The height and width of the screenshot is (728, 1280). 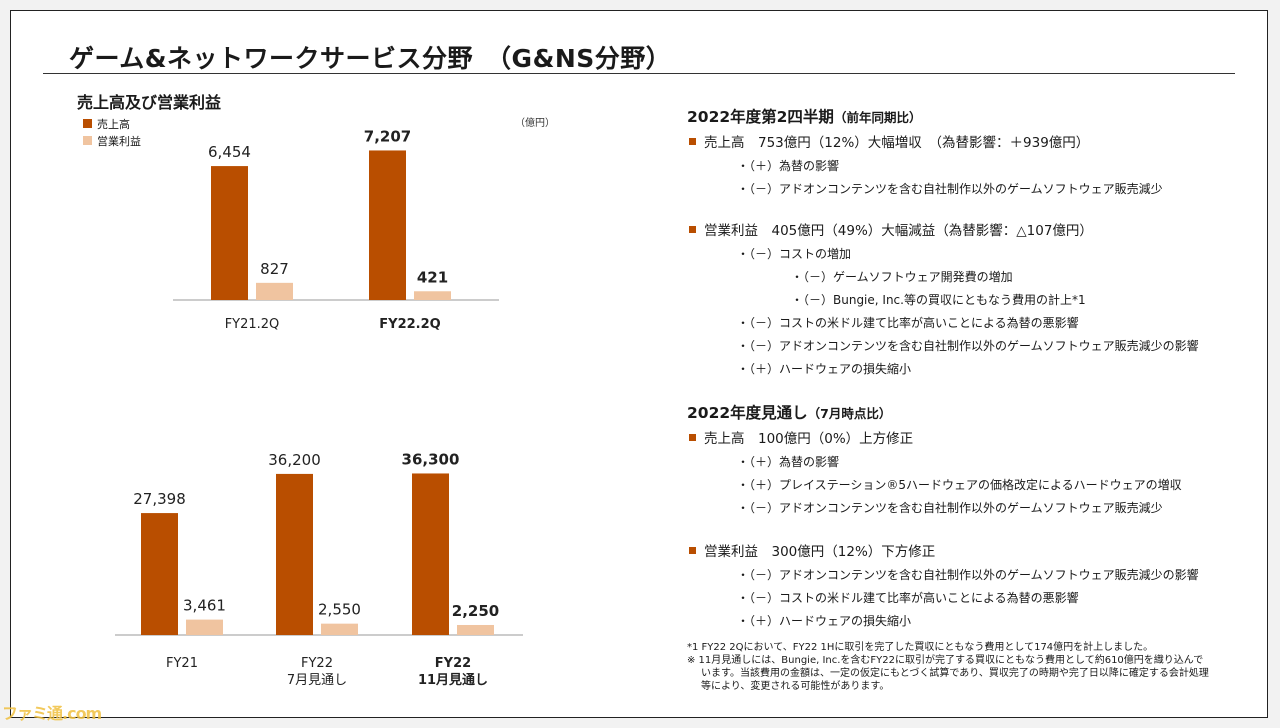 What do you see at coordinates (453, 680) in the screenshot?
I see `category-label: 11月見通し` at bounding box center [453, 680].